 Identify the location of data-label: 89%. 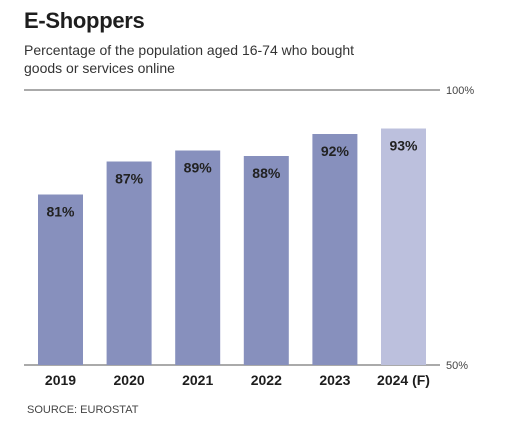
(198, 168).